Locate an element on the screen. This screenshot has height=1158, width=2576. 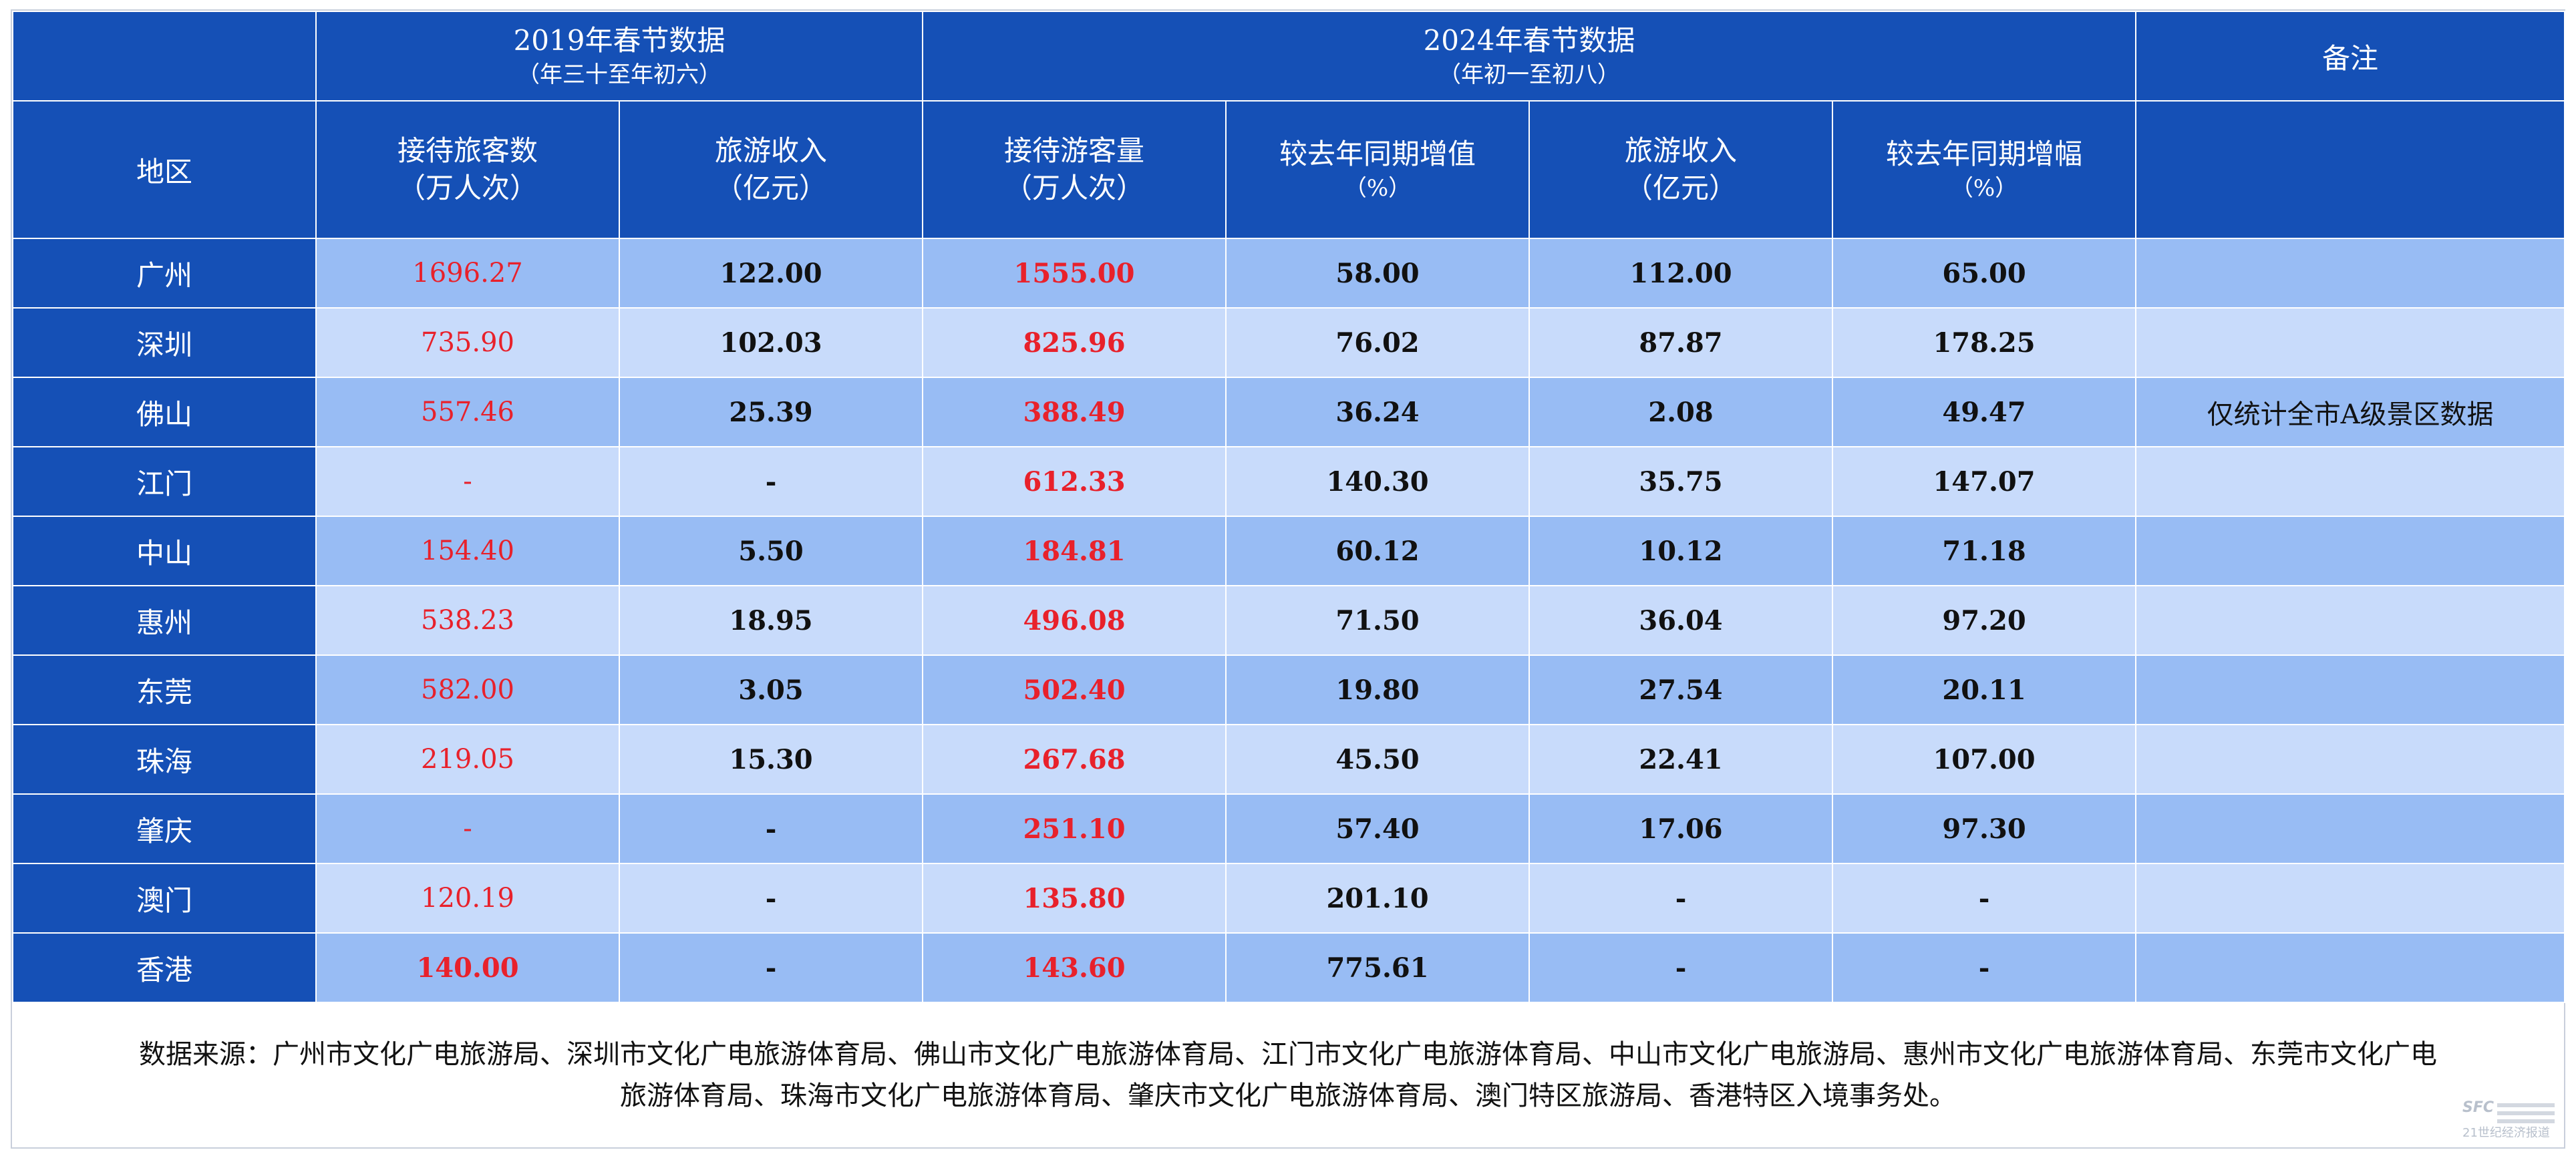
cell-visitors-2019: 154.40 is located at coordinates (467, 551).